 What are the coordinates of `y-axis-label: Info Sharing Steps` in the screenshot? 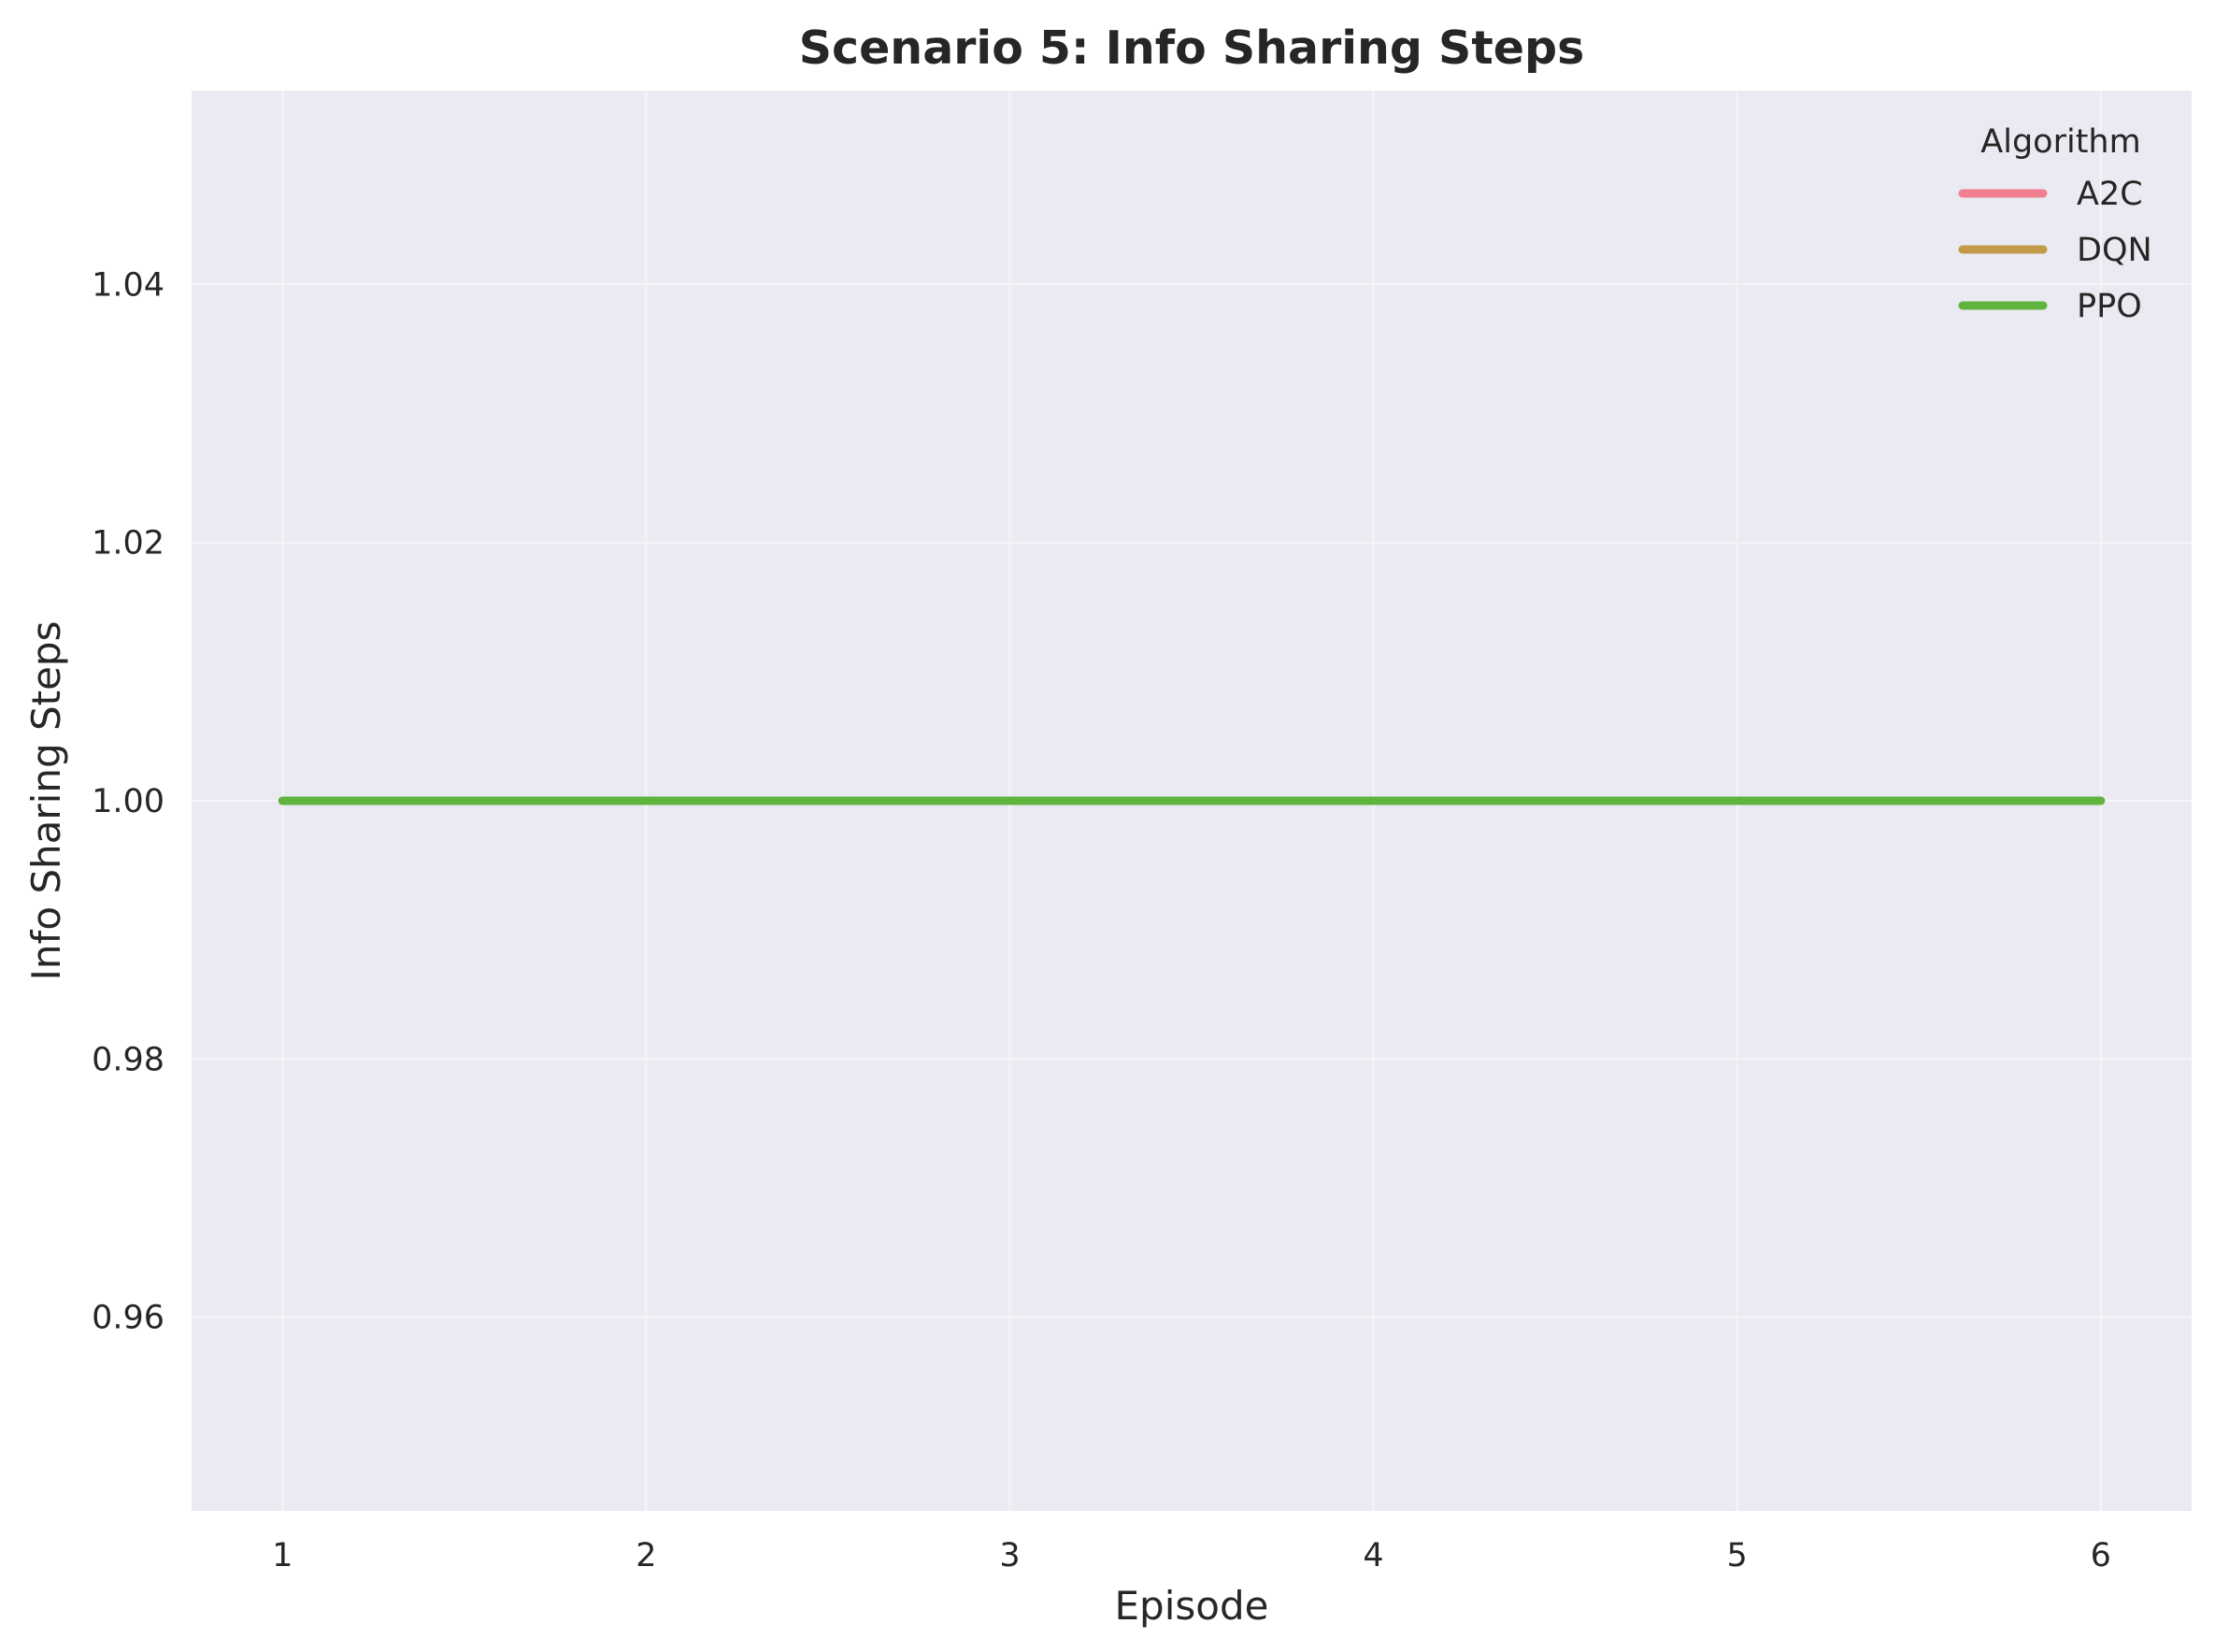 It's located at (46, 801).